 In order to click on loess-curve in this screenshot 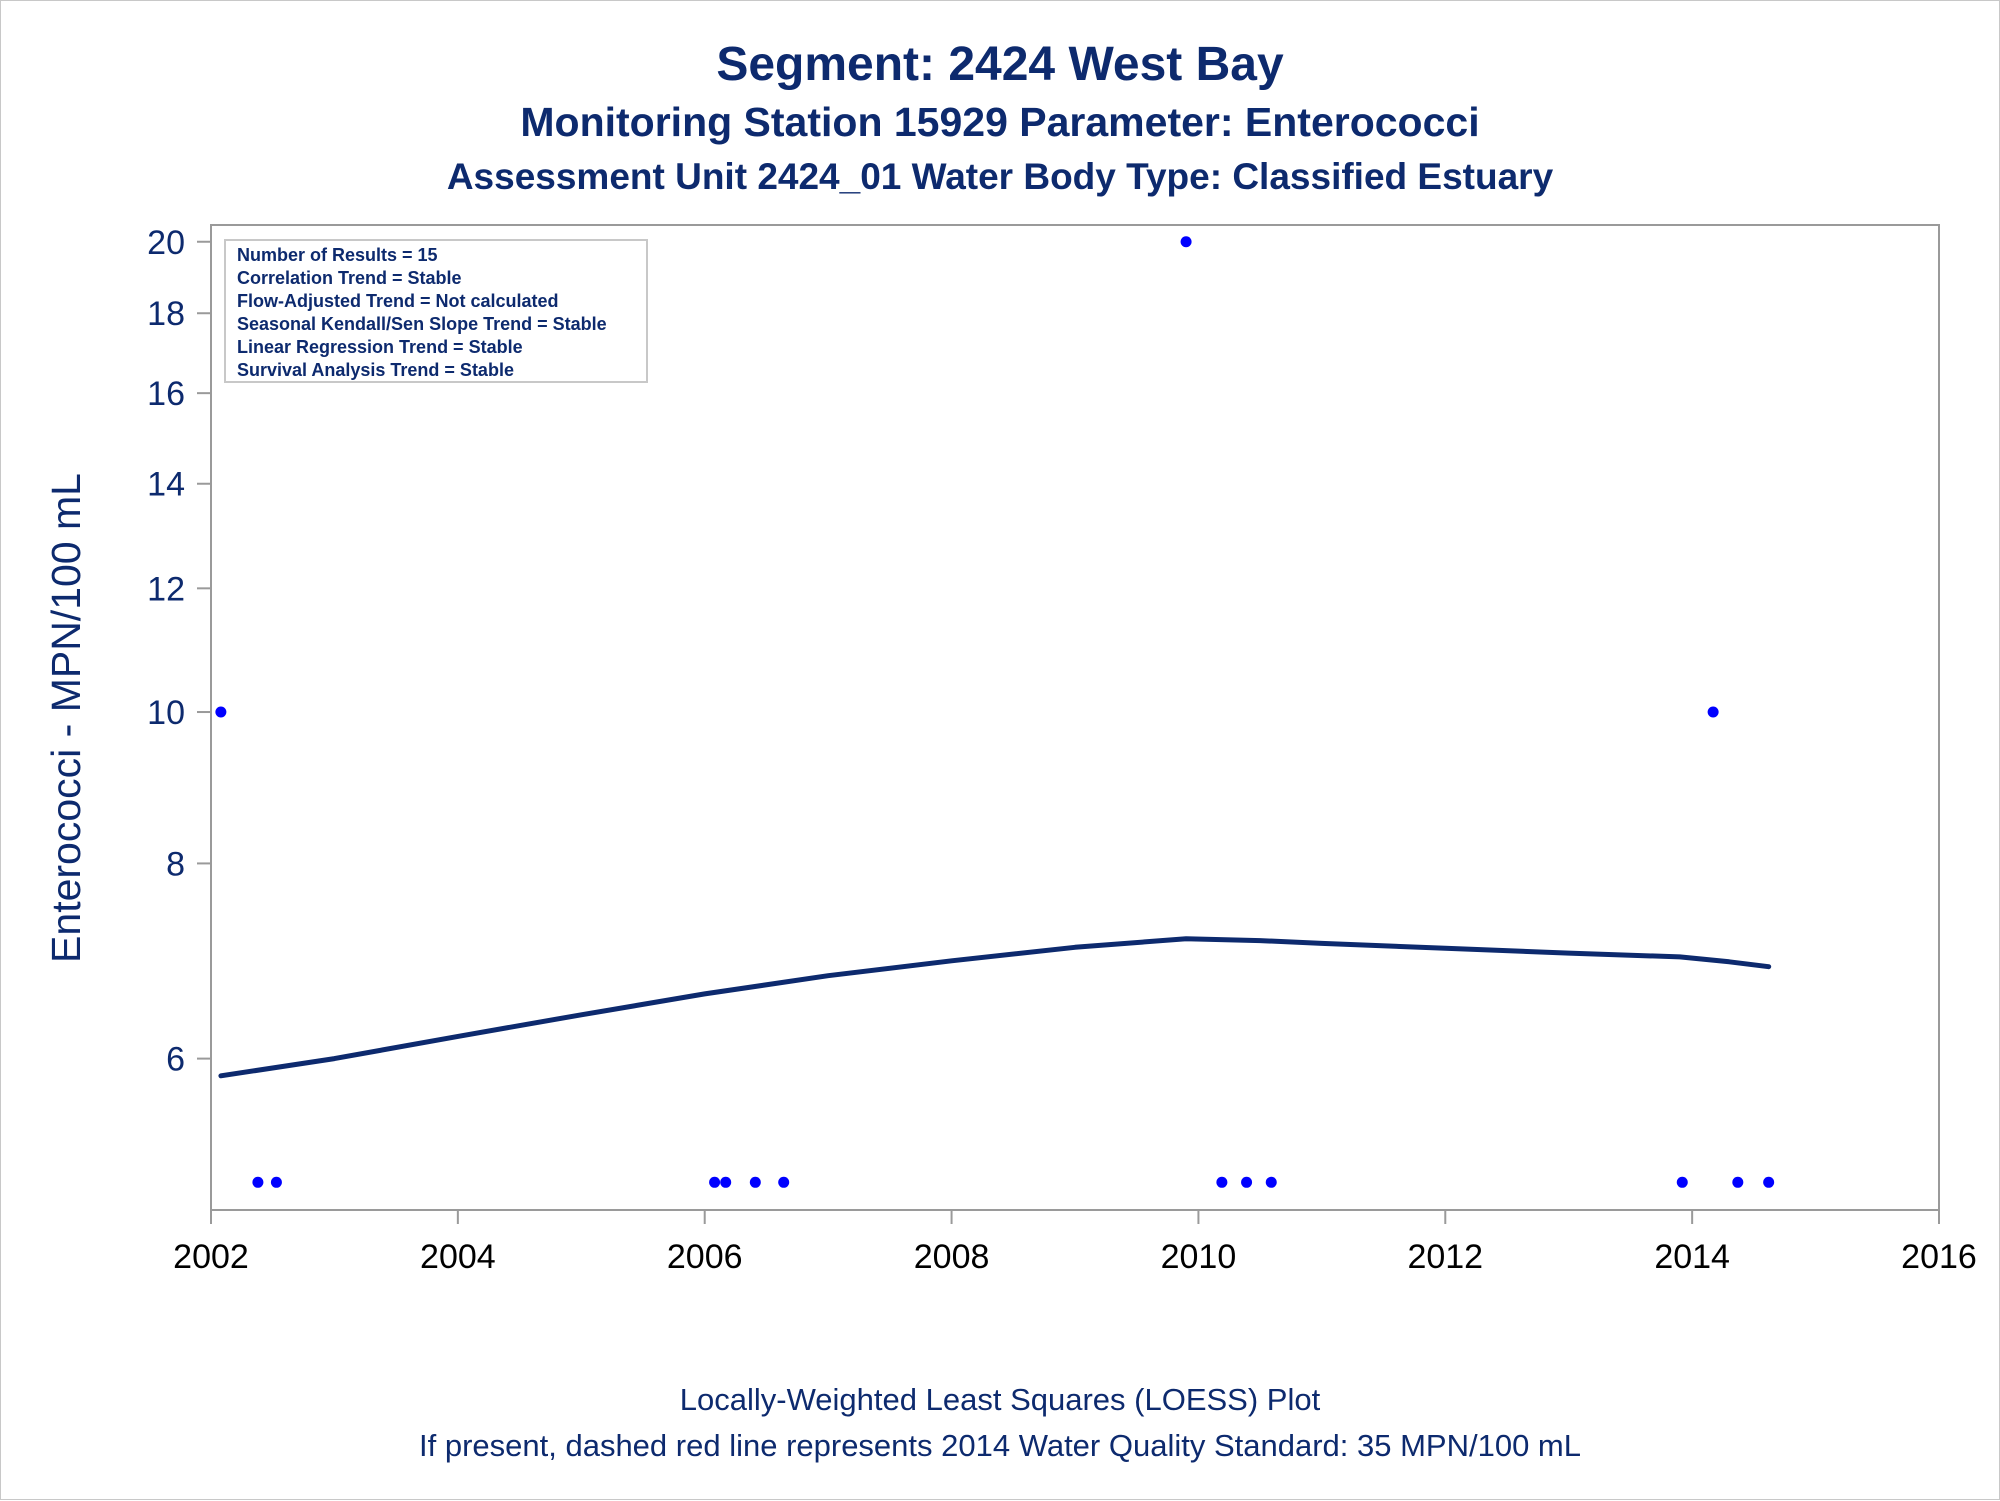, I will do `click(995, 1007)`.